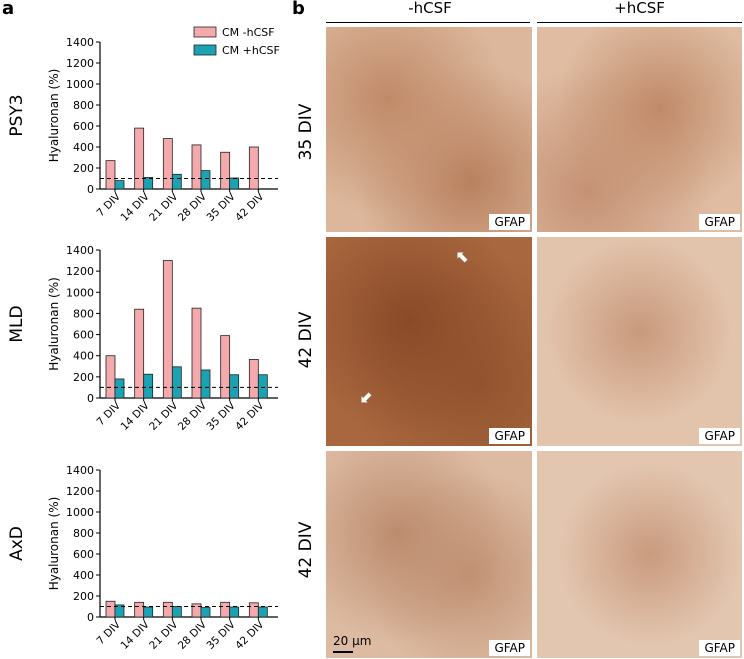 This screenshot has width=744, height=659. What do you see at coordinates (429, 554) in the screenshot?
I see `micrograph-42div-minus-b: GFAP` at bounding box center [429, 554].